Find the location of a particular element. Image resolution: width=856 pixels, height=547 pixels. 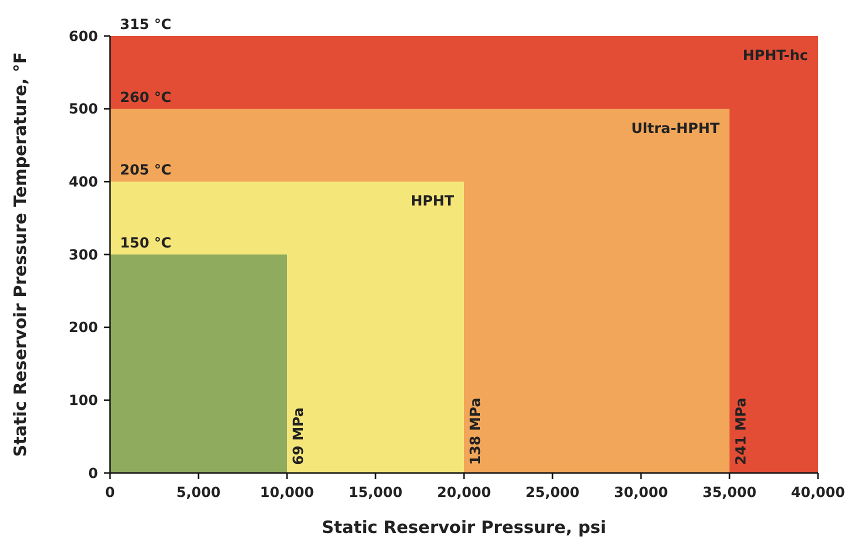

y-tick-label: 600 is located at coordinates (83, 36).